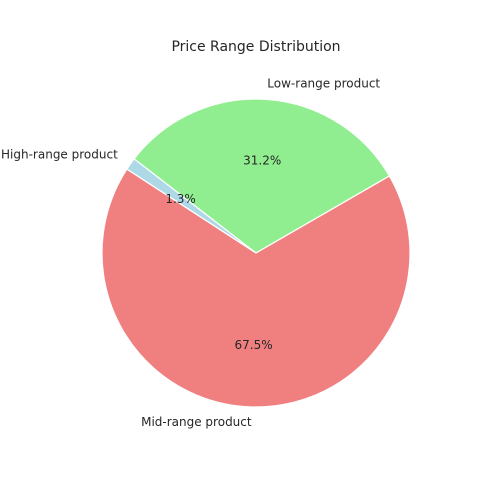 This screenshot has width=500, height=500. What do you see at coordinates (196, 422) in the screenshot?
I see `slice-label: Mid-range product` at bounding box center [196, 422].